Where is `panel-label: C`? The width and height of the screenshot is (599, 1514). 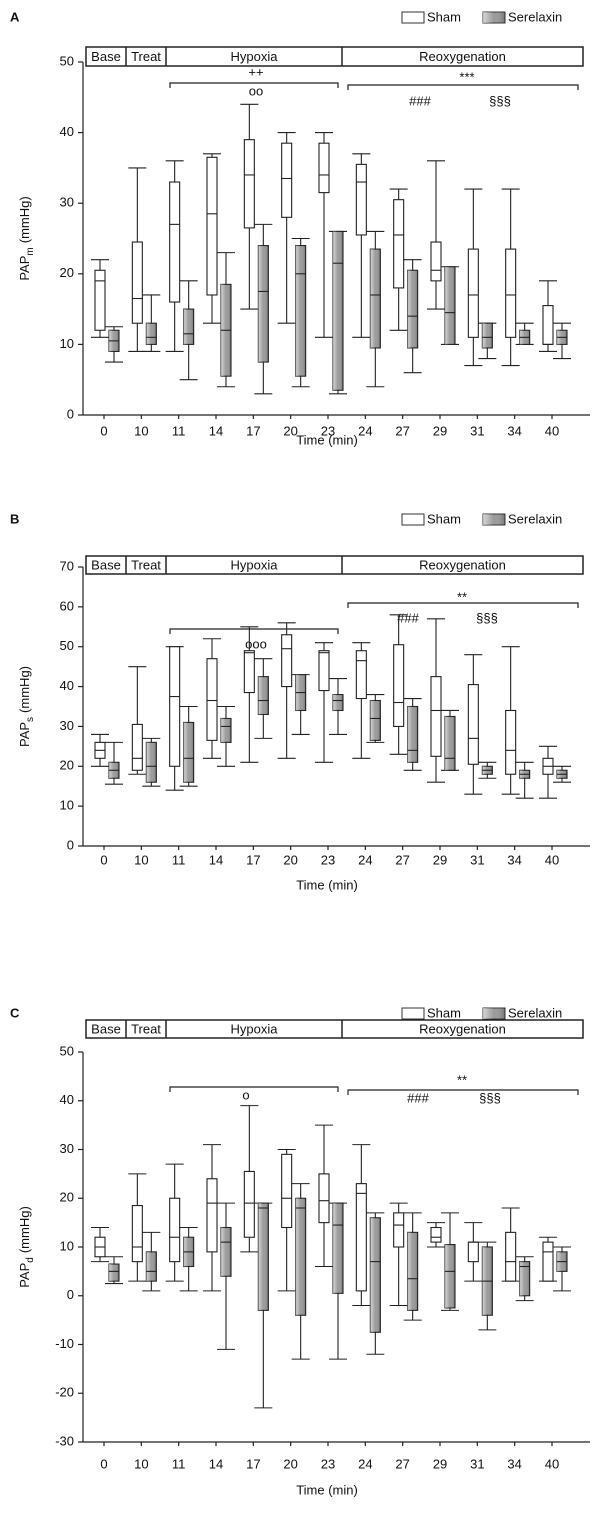 panel-label: C is located at coordinates (15, 1012).